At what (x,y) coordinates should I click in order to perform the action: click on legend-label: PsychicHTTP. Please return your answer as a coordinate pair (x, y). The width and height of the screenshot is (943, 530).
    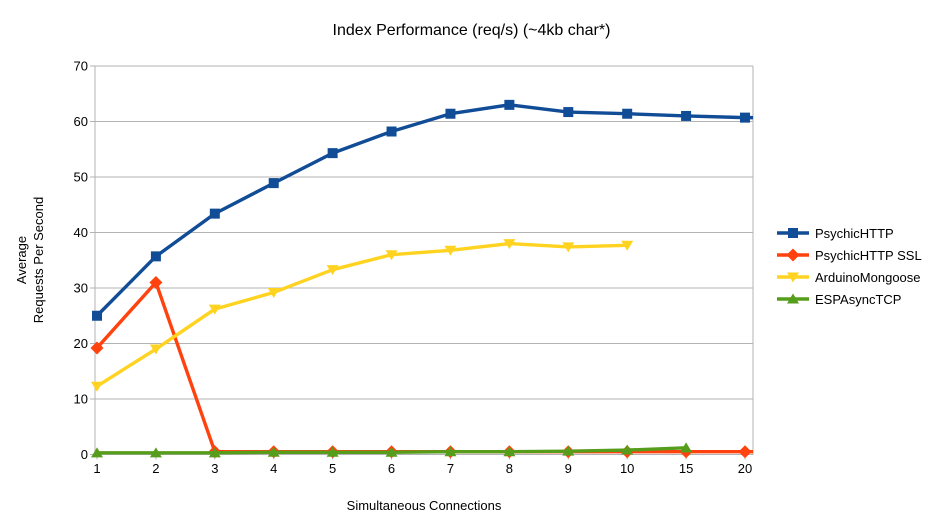
    Looking at the image, I should click on (854, 233).